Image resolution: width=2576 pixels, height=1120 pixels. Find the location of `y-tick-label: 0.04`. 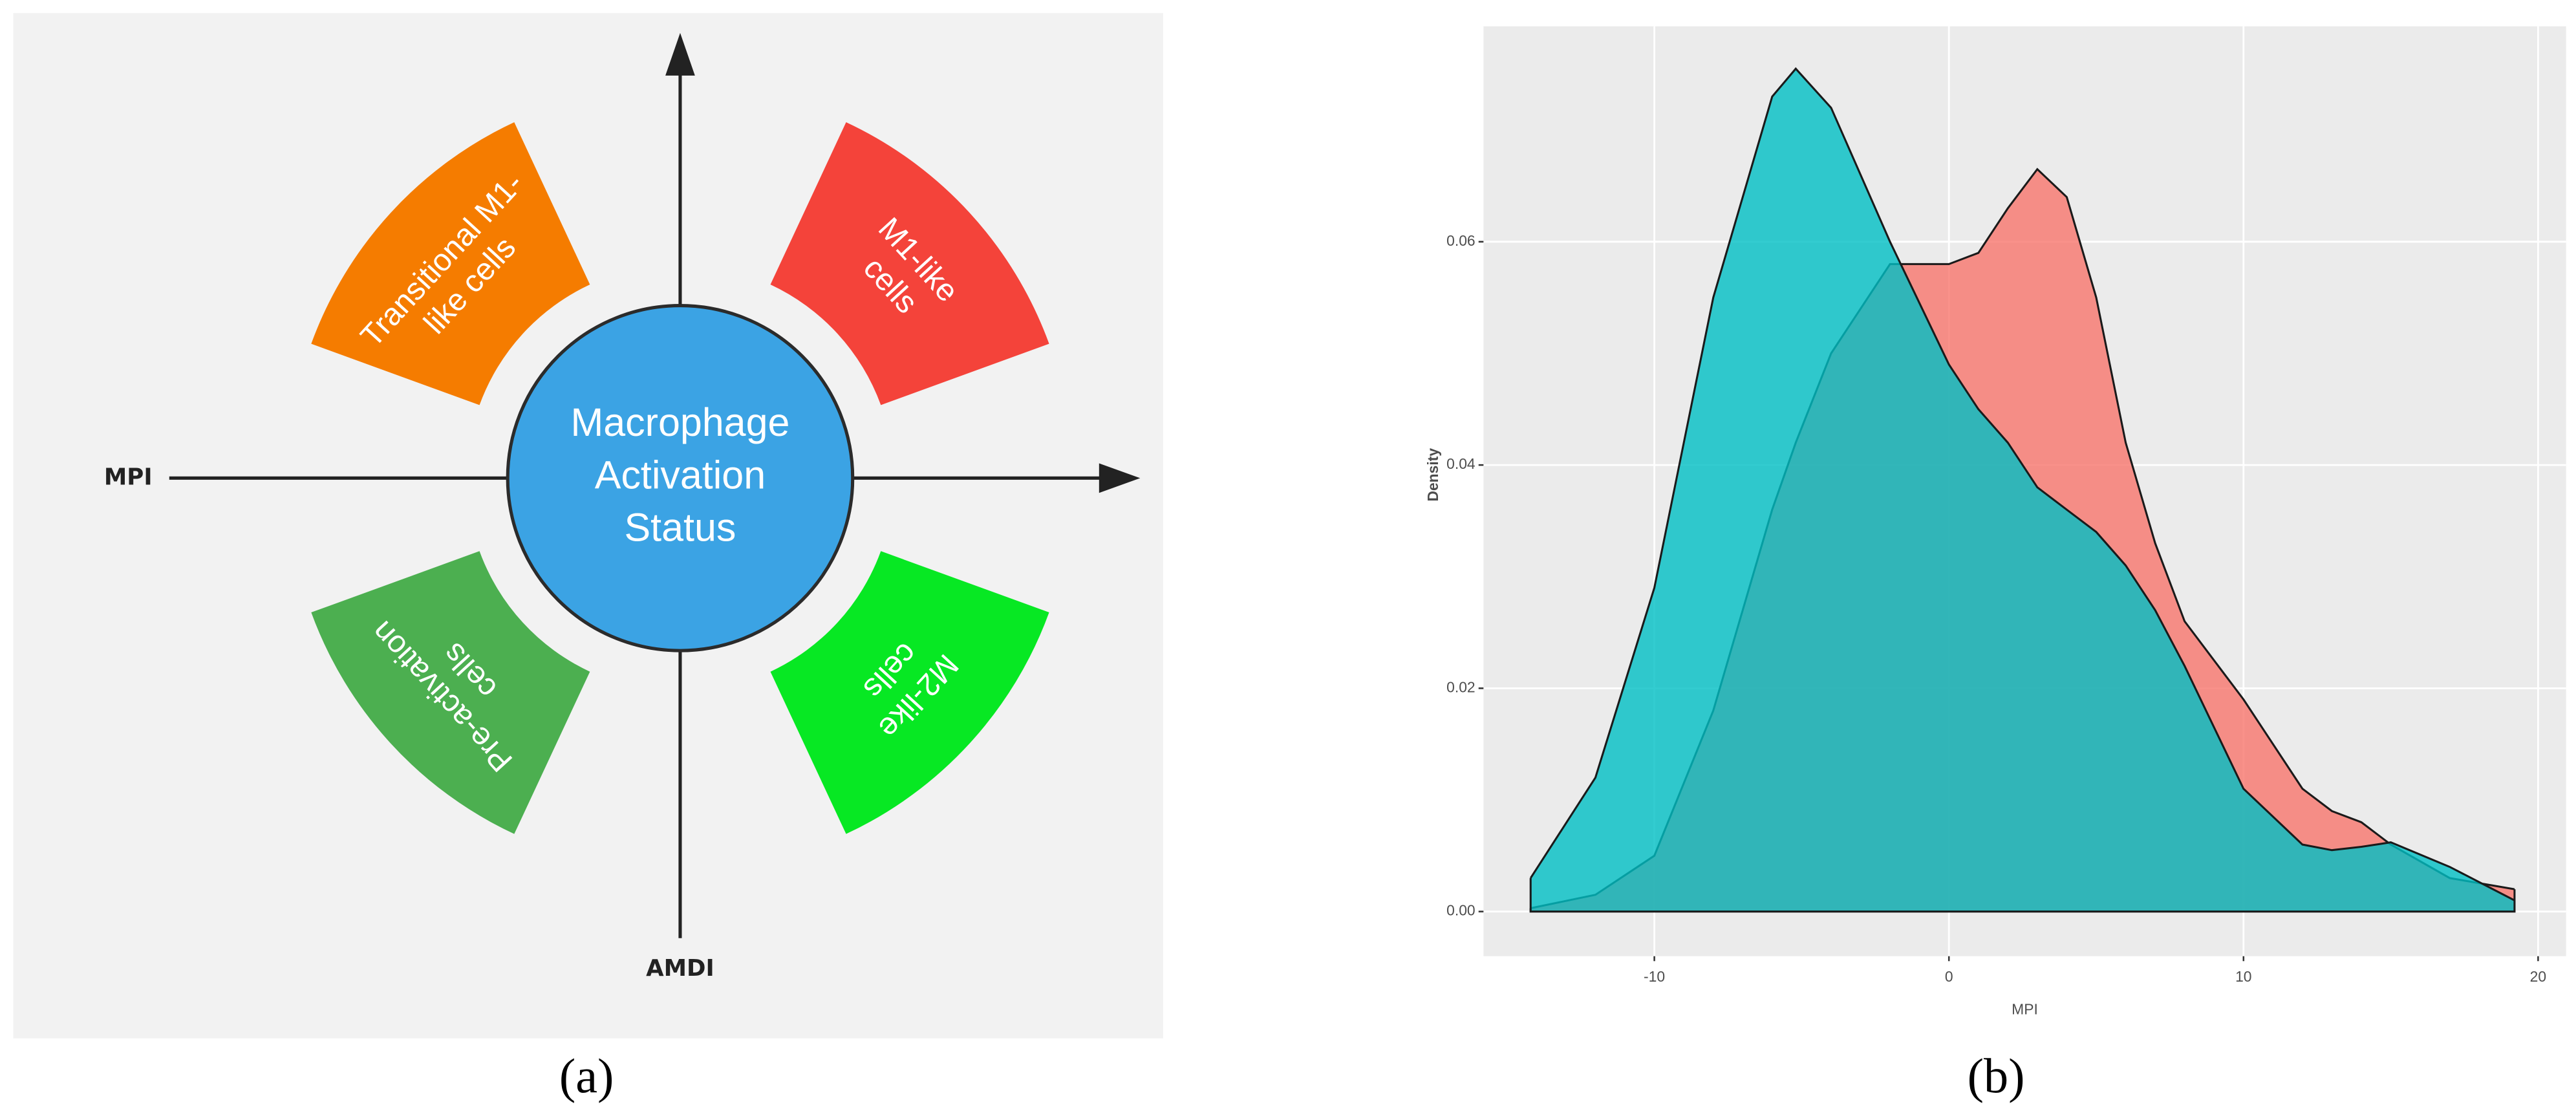

y-tick-label: 0.04 is located at coordinates (1461, 463).